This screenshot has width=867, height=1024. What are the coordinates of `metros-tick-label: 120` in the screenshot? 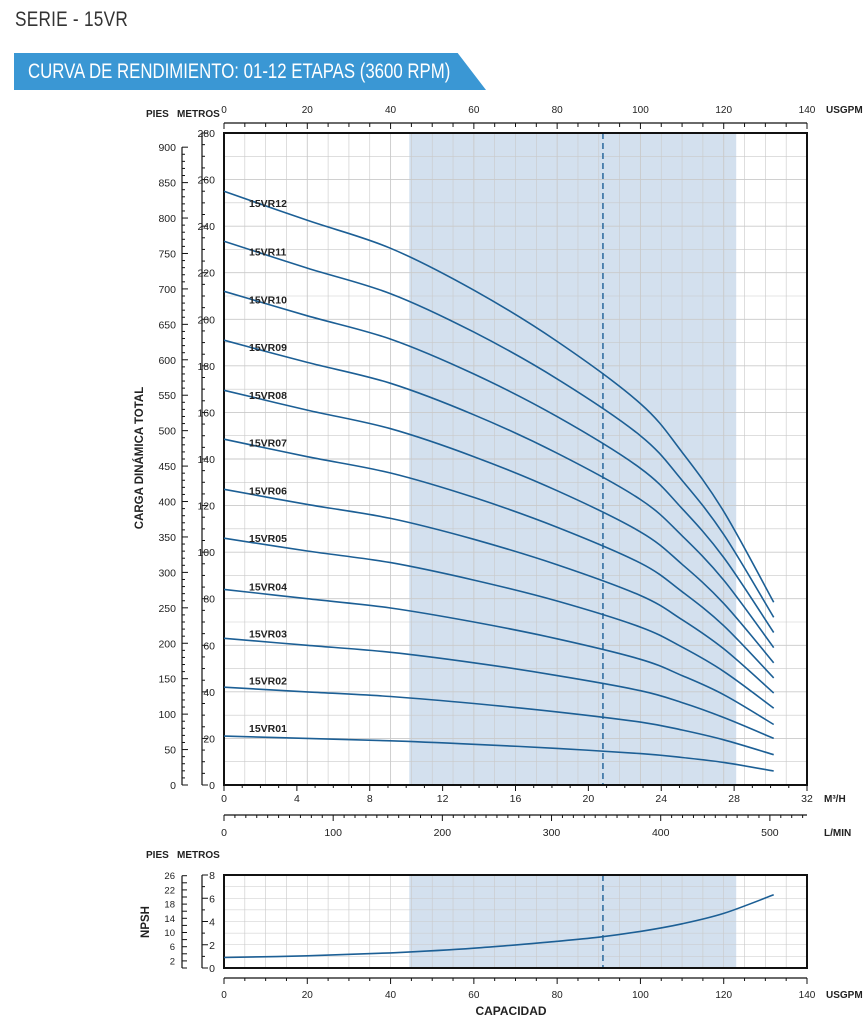 It's located at (206, 507).